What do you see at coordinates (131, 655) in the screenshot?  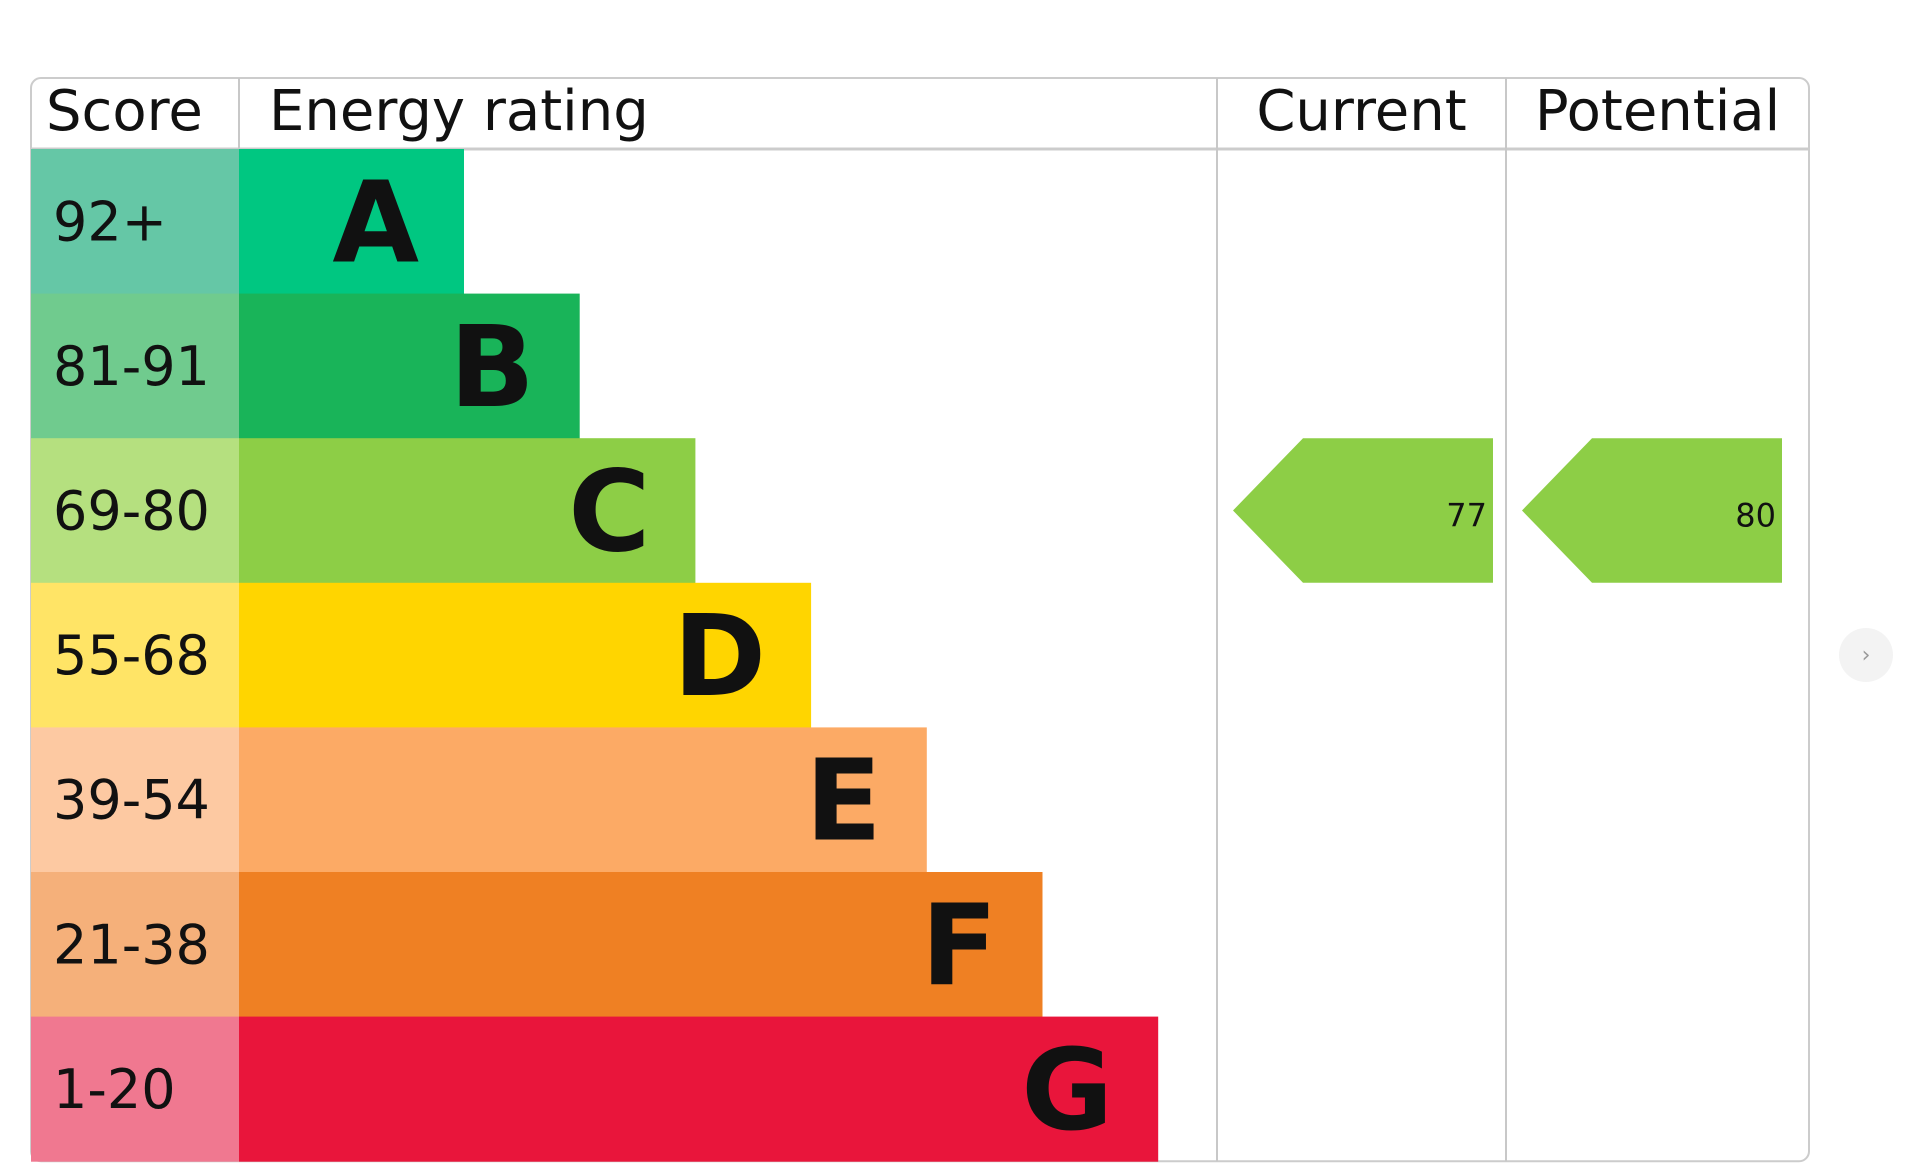 I see `score-label: 55-68` at bounding box center [131, 655].